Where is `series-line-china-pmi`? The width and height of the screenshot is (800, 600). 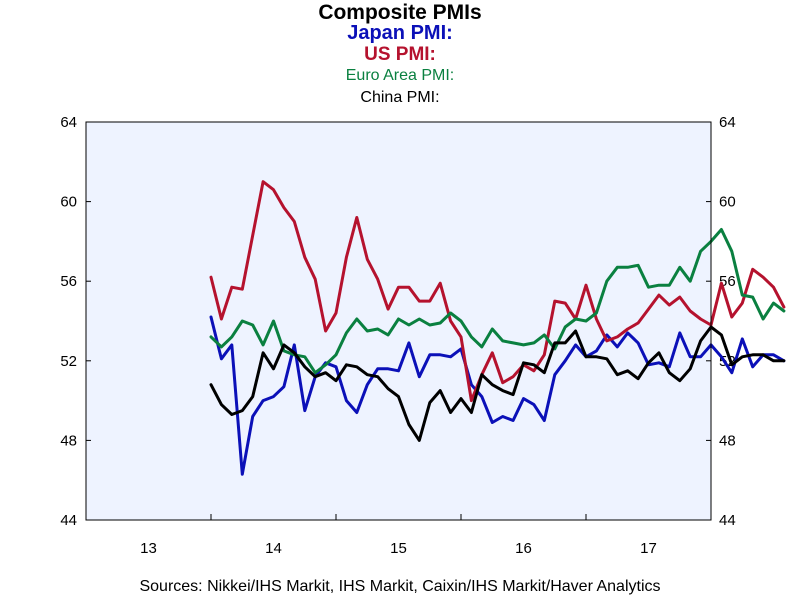
series-line-china-pmi is located at coordinates (497, 383).